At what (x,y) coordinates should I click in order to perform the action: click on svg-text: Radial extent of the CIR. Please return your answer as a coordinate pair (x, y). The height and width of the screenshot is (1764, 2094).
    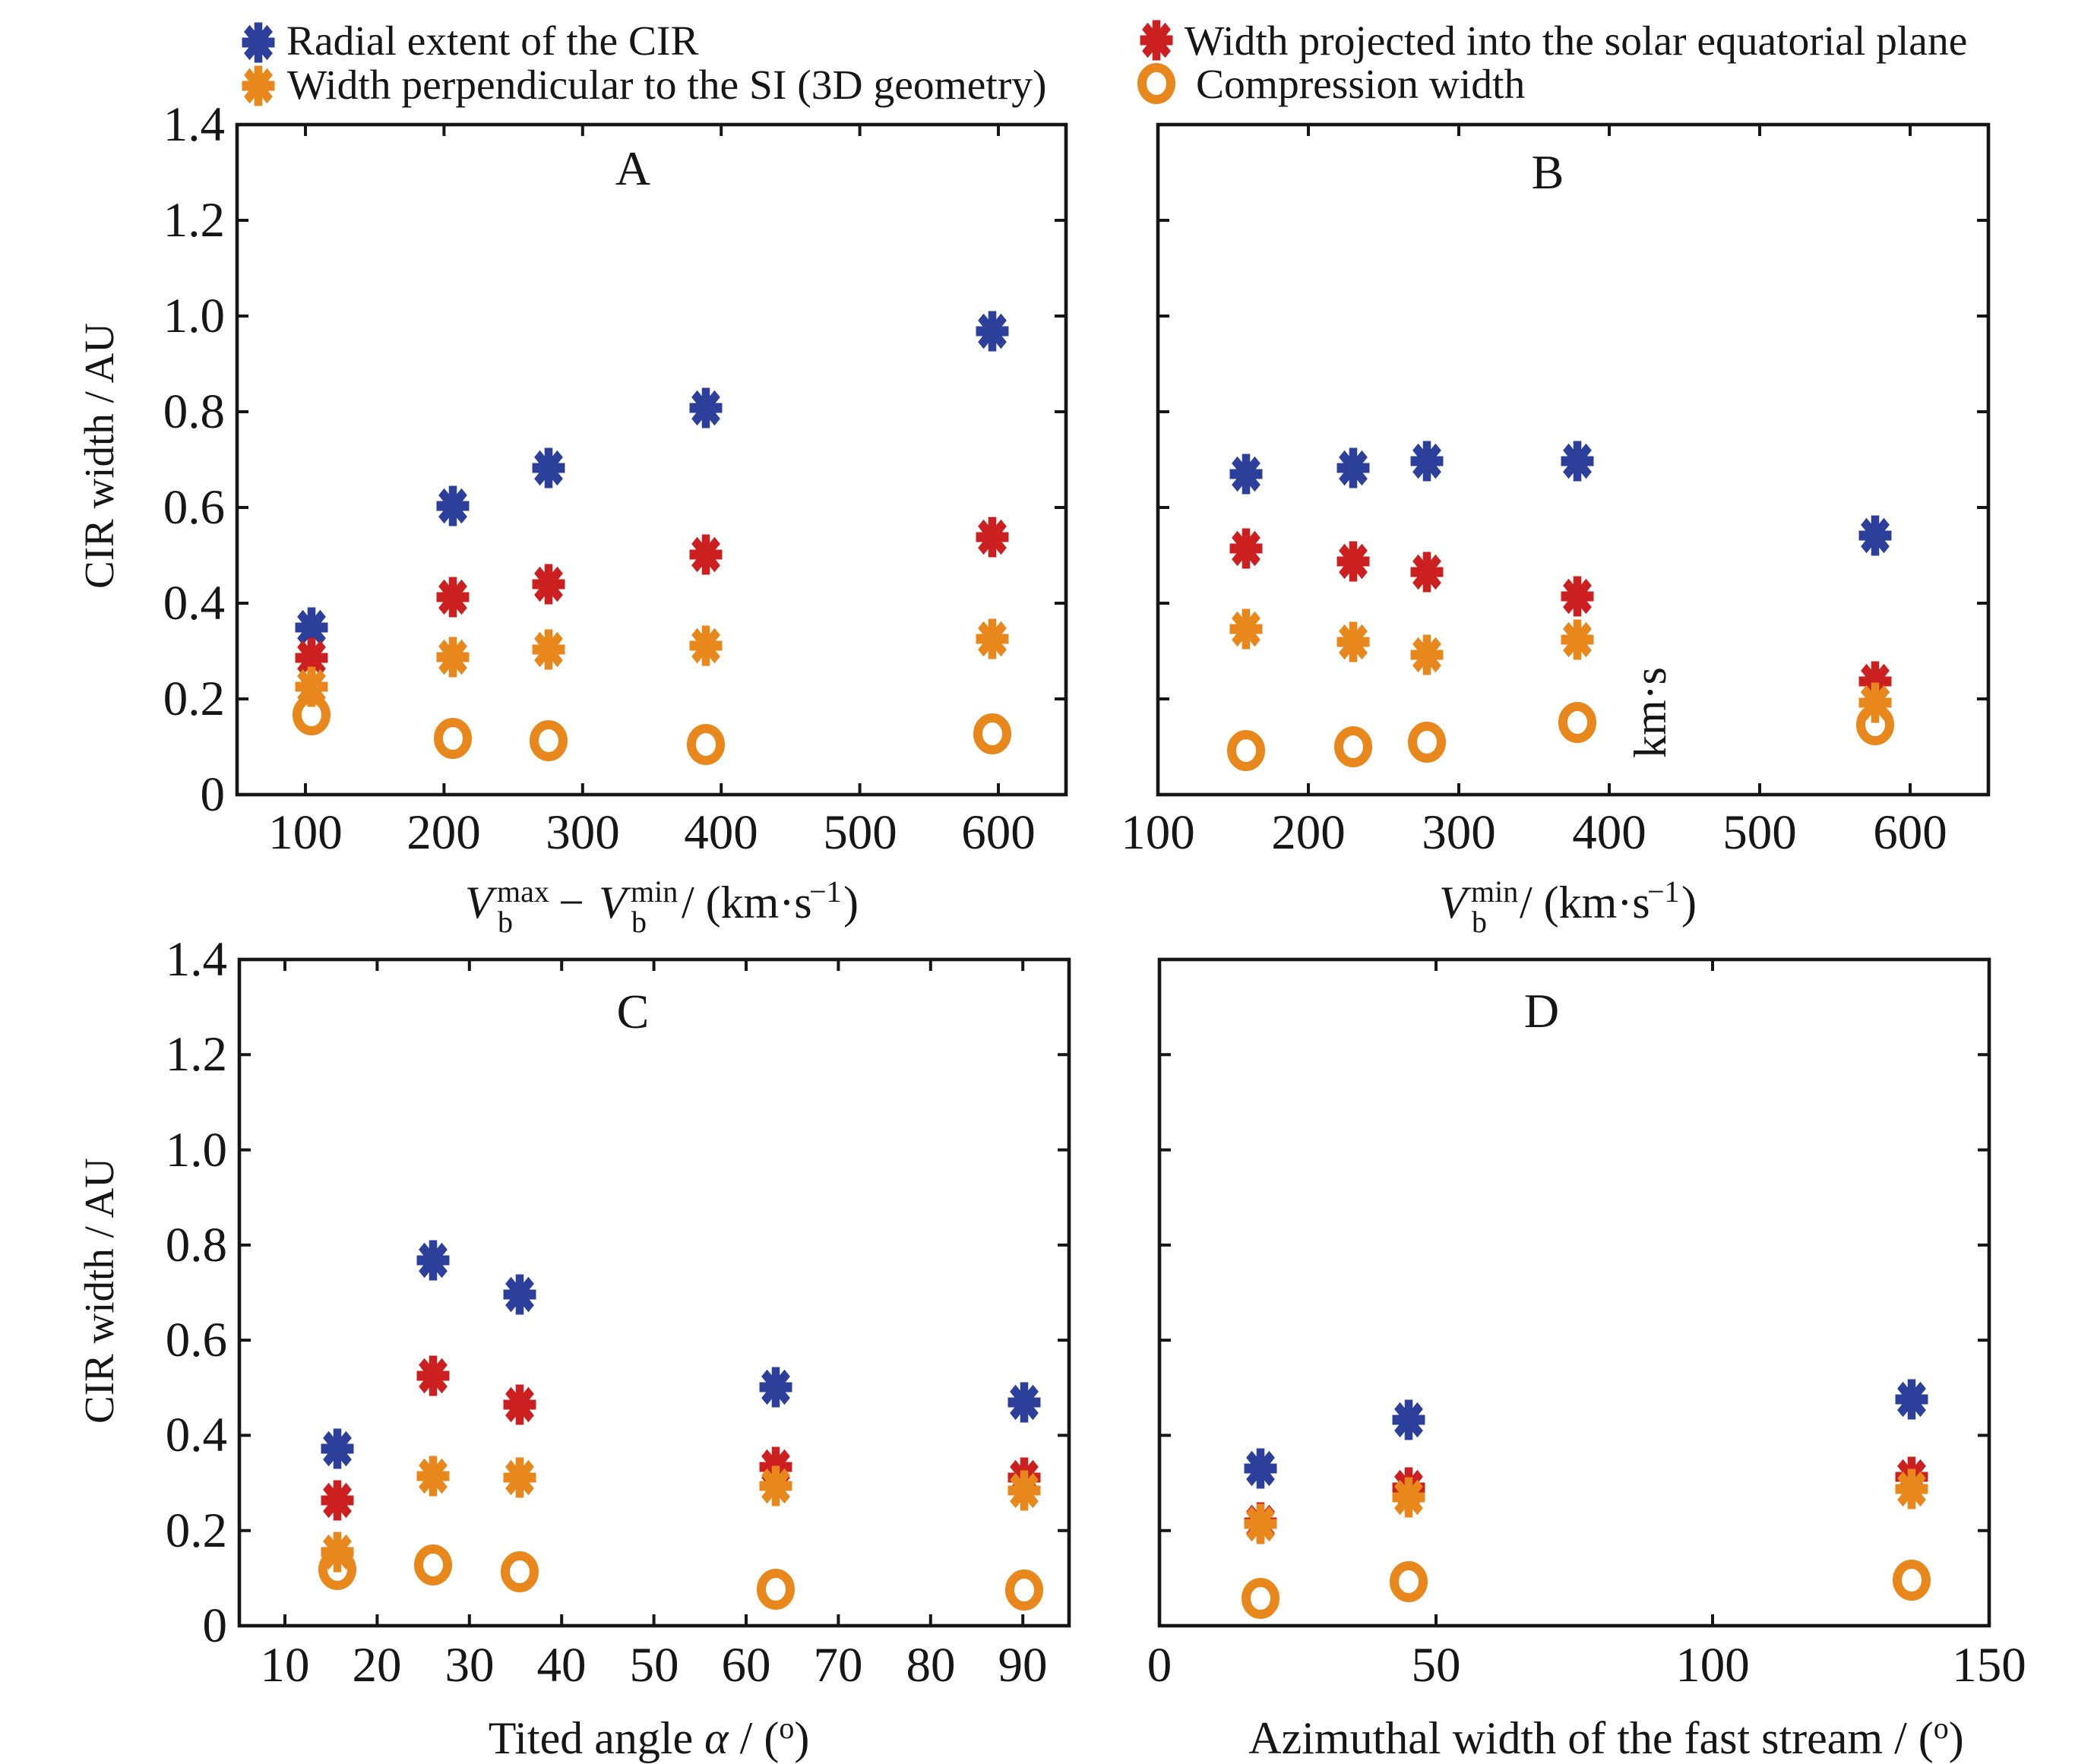
    Looking at the image, I should click on (492, 41).